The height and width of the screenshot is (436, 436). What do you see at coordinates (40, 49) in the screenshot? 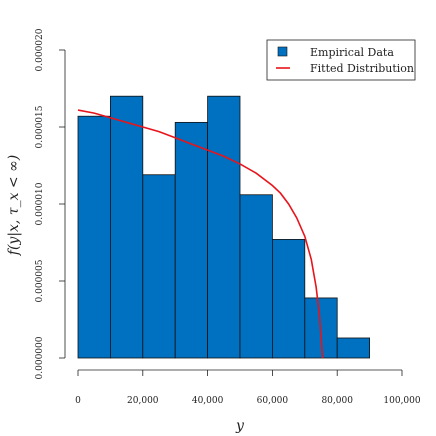
I see `y-tick-label: 0.000020` at bounding box center [40, 49].